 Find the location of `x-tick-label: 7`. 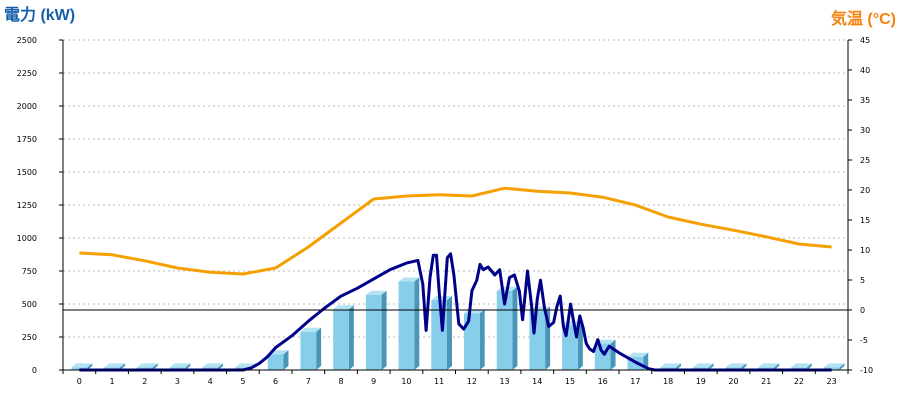

x-tick-label: 7 is located at coordinates (308, 381).